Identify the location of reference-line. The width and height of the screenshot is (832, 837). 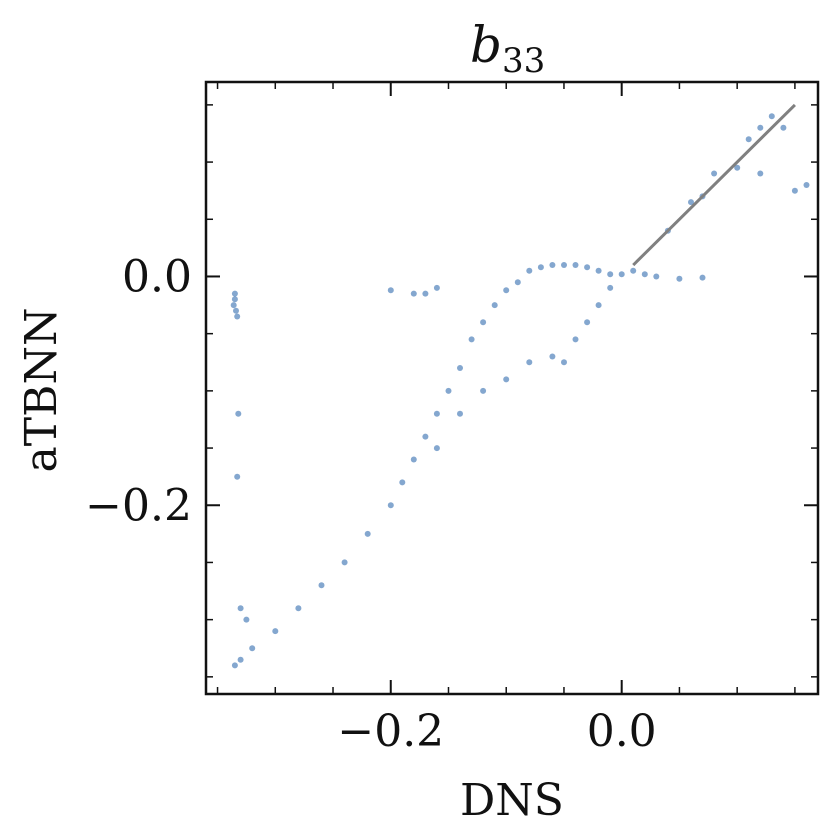
(714, 185).